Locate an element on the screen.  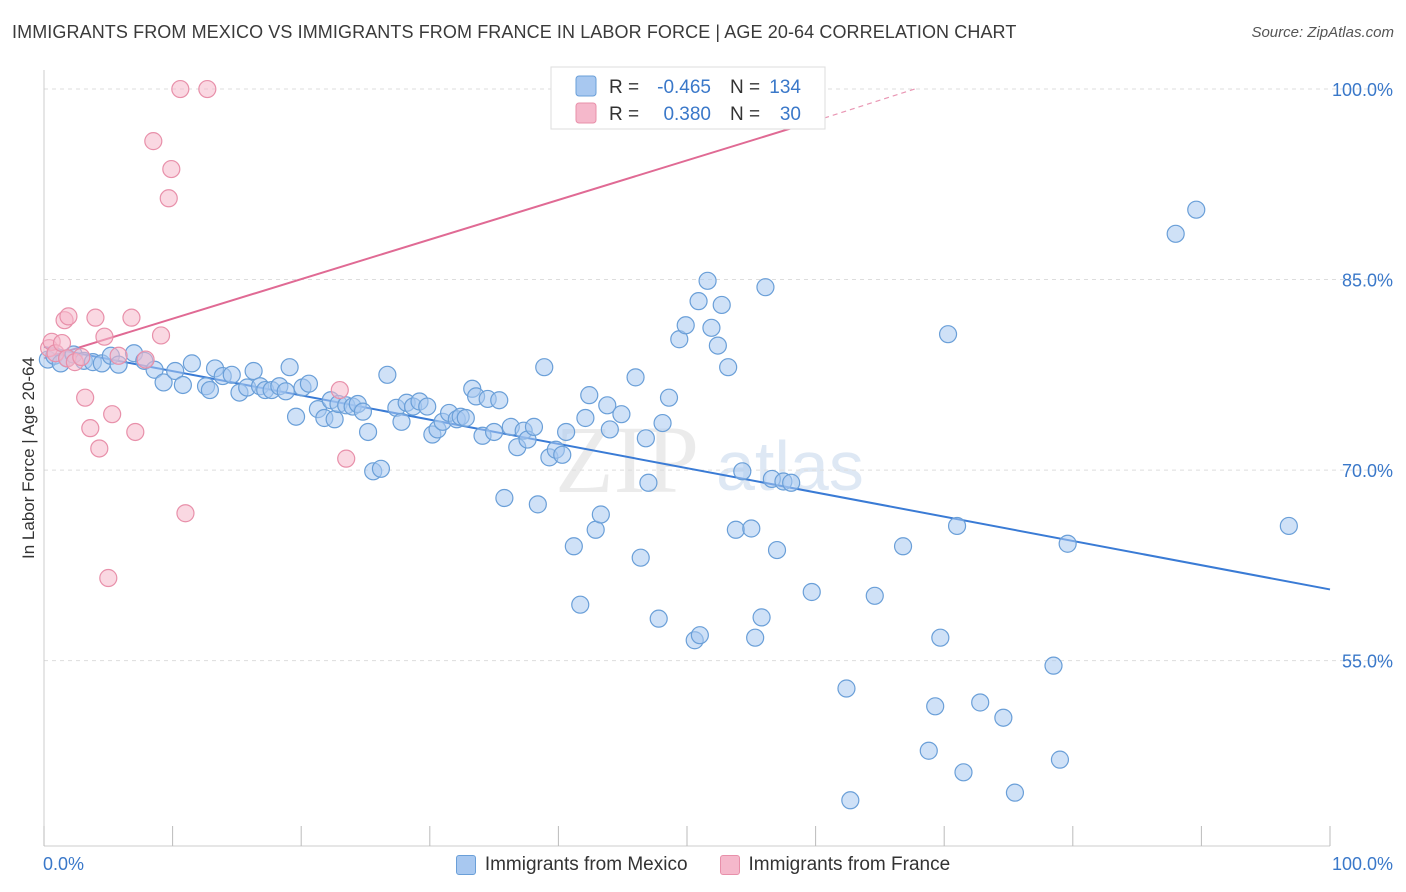
x-tick-label-max: 100.0% is located at coordinates (1362, 864).